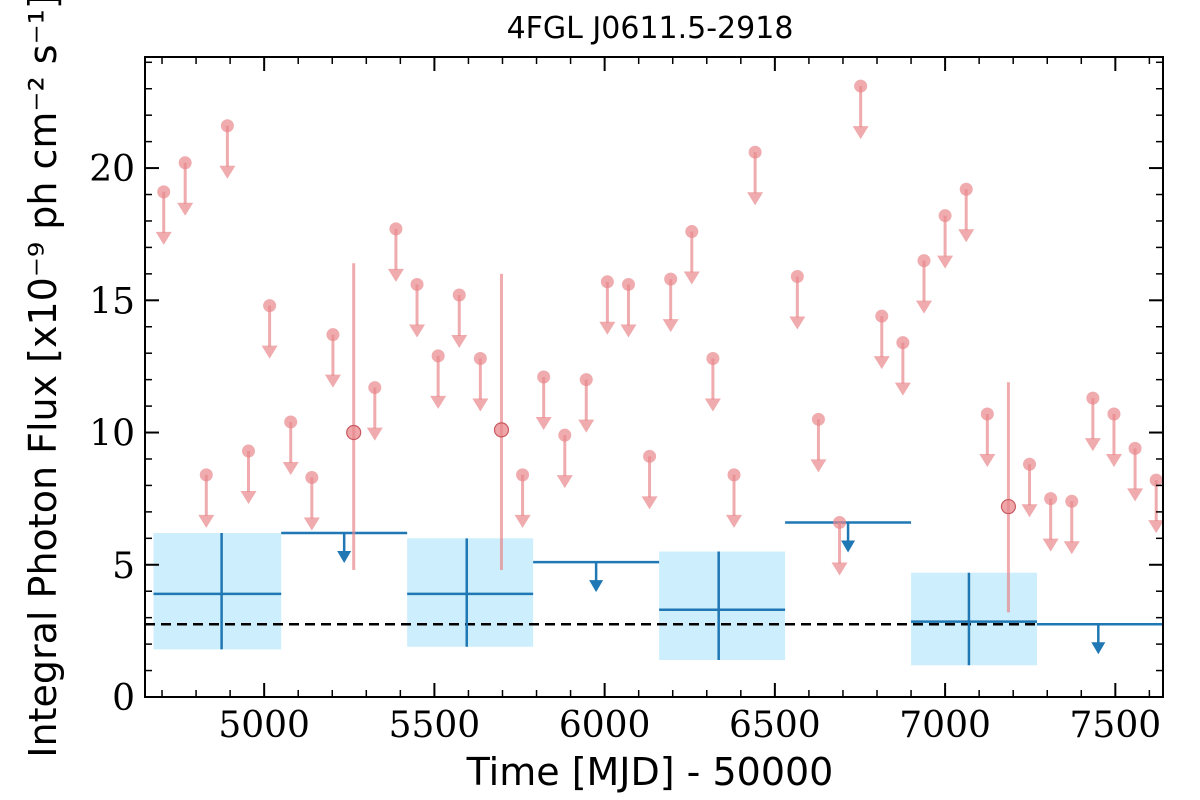 This screenshot has width=1200, height=800. What do you see at coordinates (112, 301) in the screenshot?
I see `y-tick-label: 15` at bounding box center [112, 301].